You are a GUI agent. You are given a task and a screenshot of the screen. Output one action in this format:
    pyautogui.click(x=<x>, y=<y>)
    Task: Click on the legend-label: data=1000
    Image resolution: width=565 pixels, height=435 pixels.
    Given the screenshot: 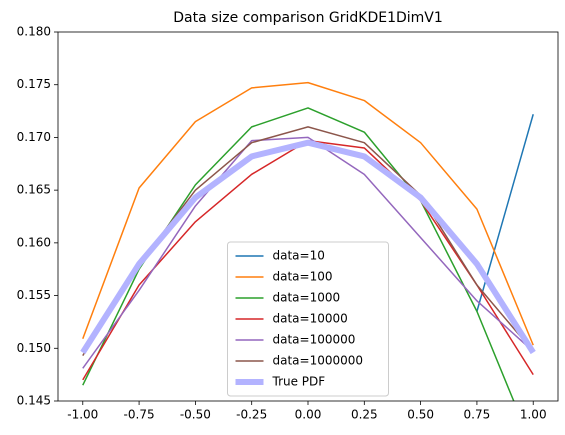 What is the action you would take?
    pyautogui.click(x=307, y=298)
    